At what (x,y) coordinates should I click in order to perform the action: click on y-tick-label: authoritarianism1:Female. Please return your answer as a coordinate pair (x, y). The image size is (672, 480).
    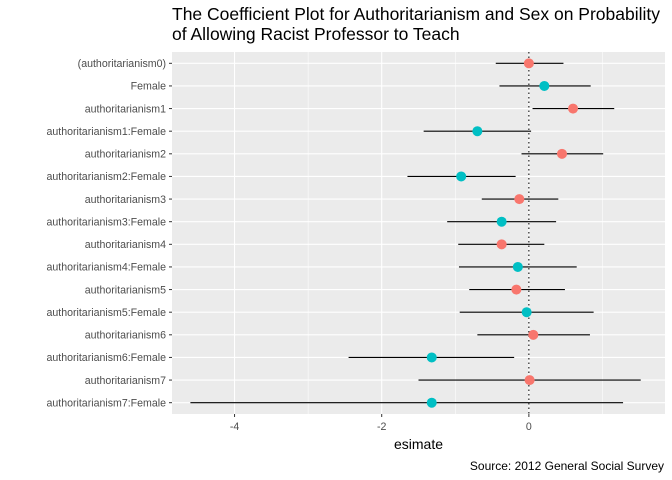
    Looking at the image, I should click on (106, 132).